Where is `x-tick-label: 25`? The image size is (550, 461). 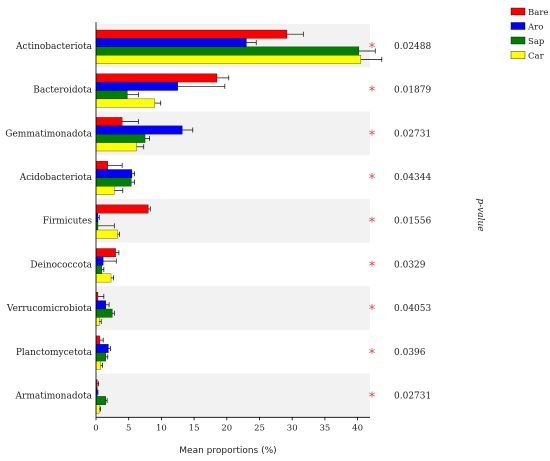
x-tick-label: 25 is located at coordinates (259, 428).